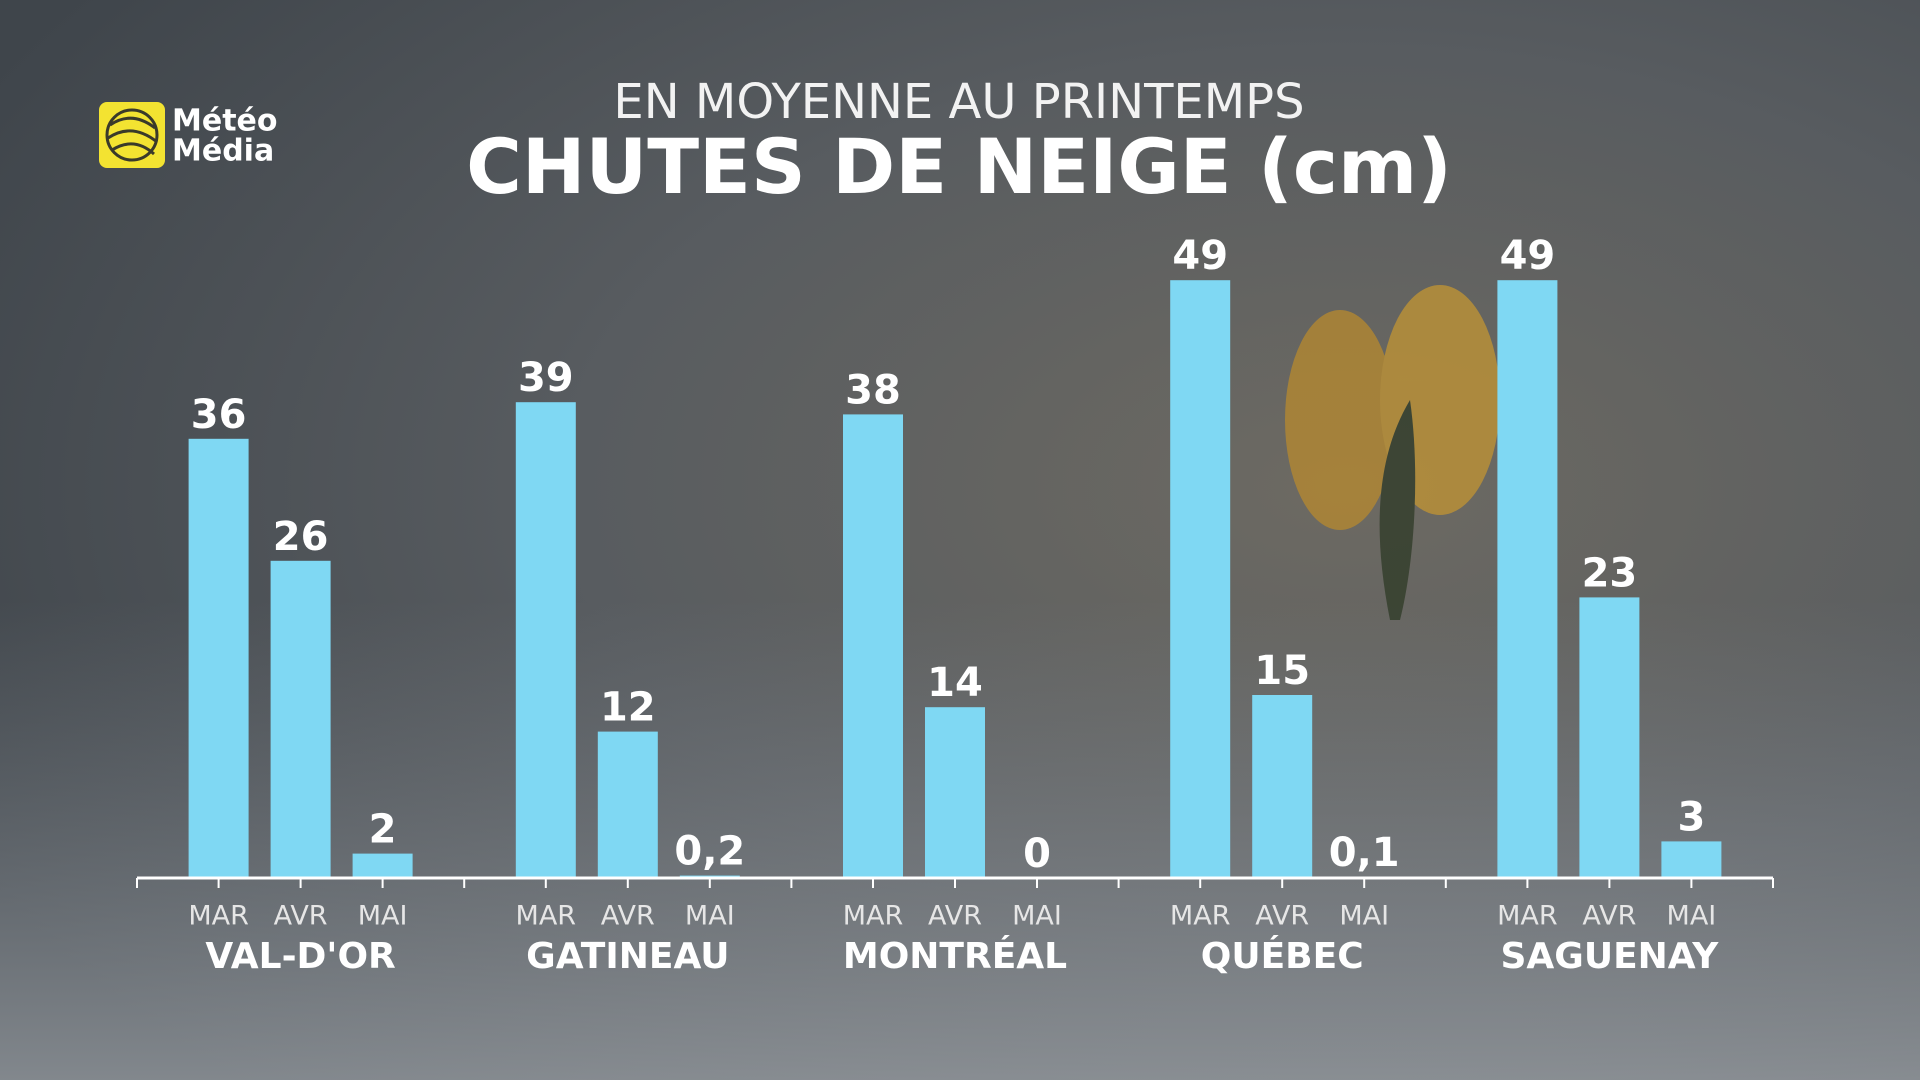  I want to click on x-category-label: MONTRÉAL, so click(955, 956).